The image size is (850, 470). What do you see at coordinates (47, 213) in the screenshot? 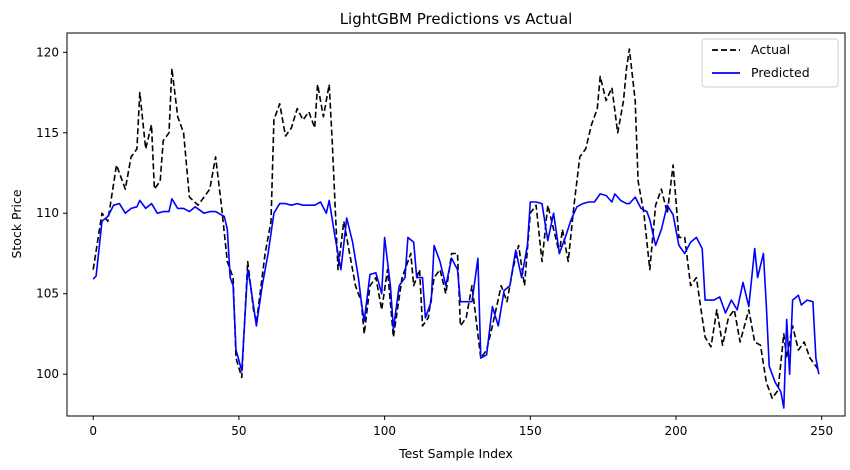
I see `y-tick-label: 110` at bounding box center [47, 213].